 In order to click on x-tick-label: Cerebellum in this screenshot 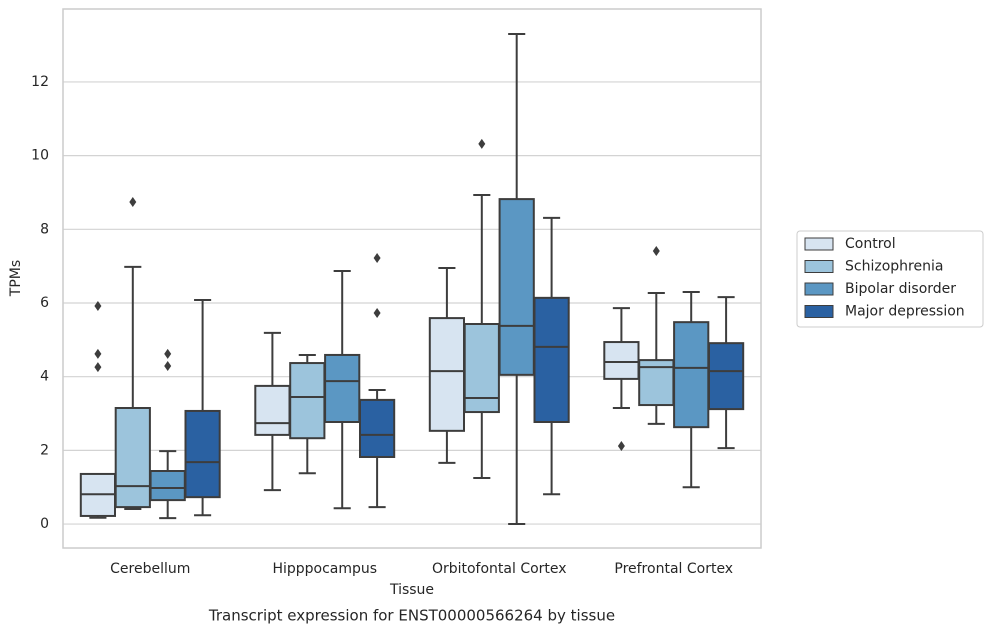, I will do `click(150, 569)`.